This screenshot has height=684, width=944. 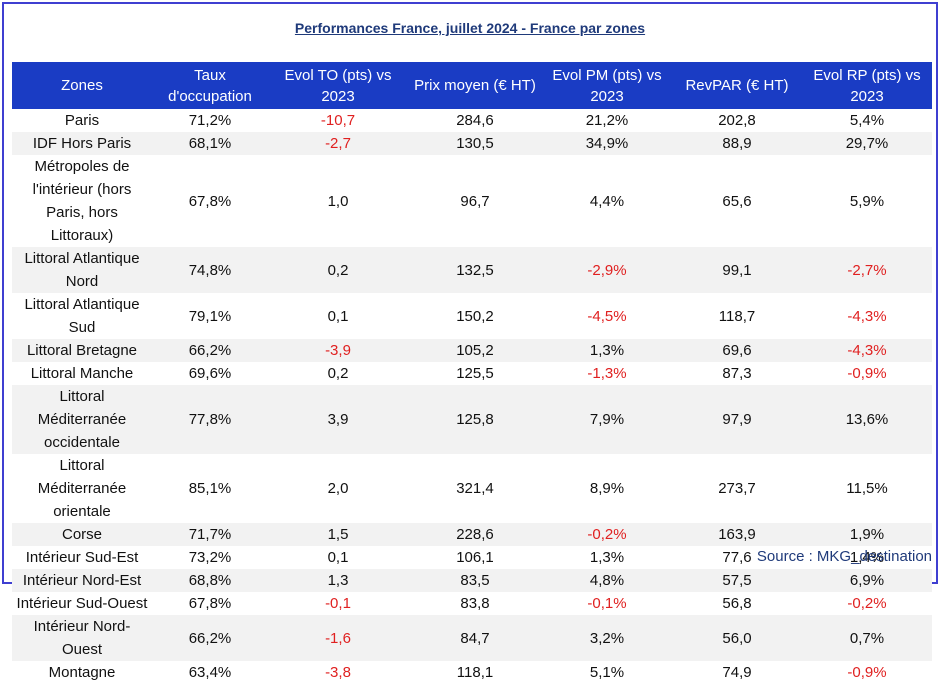 I want to click on cell-evol-to: 3,9, so click(x=338, y=419).